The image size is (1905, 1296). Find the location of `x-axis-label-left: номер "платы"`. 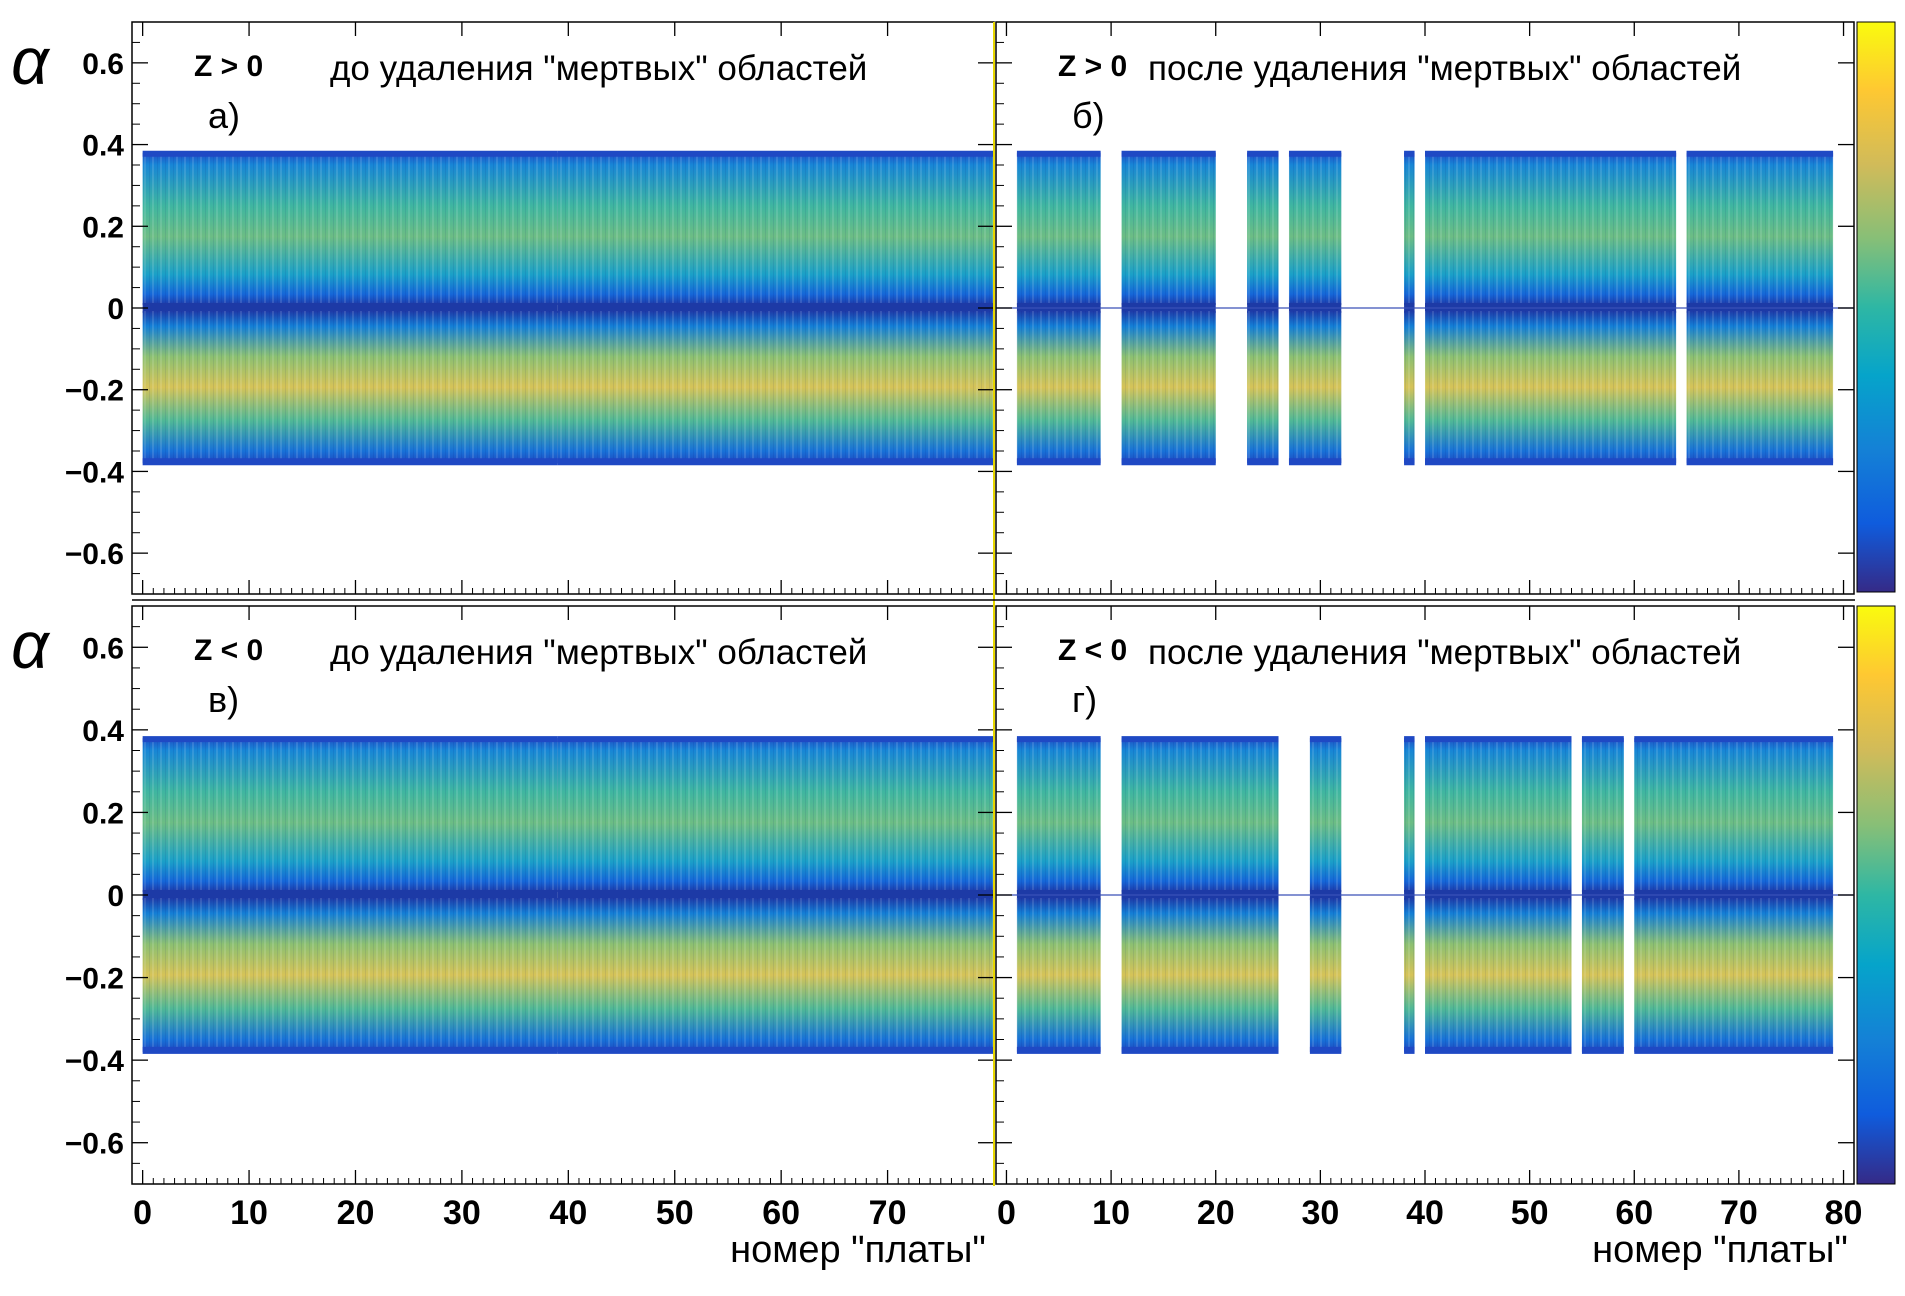

x-axis-label-left: номер "платы" is located at coordinates (858, 1250).